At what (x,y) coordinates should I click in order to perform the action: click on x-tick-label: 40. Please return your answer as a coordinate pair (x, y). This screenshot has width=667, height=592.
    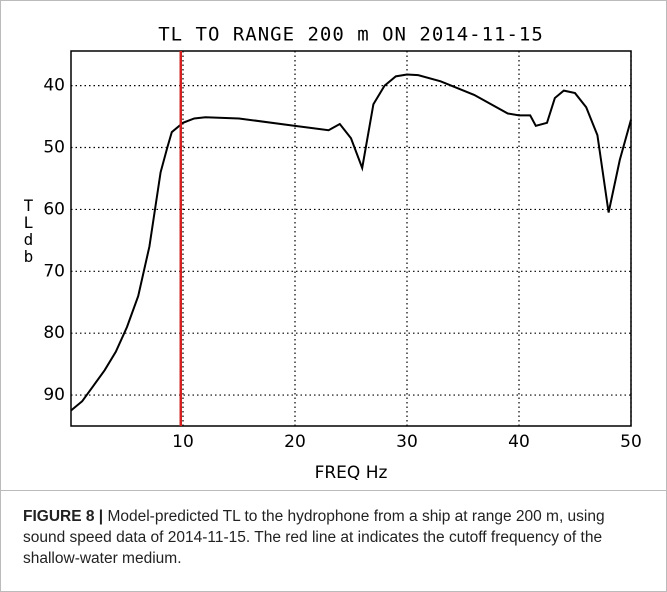
    Looking at the image, I should click on (519, 442).